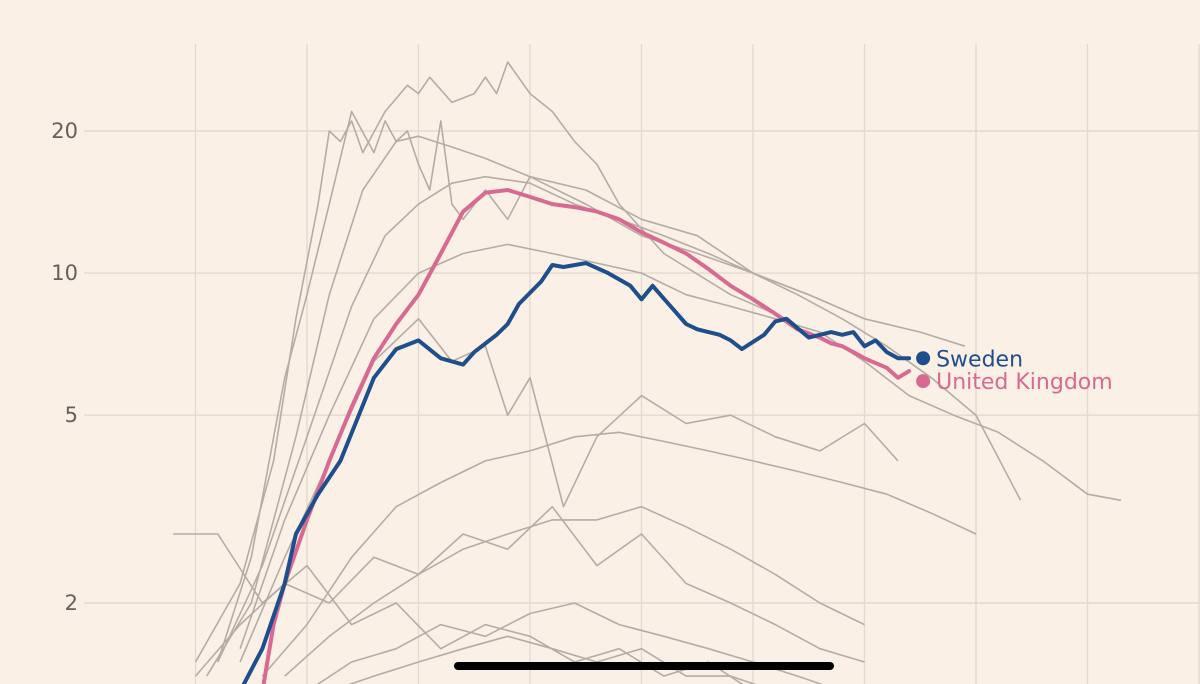 This screenshot has height=684, width=1200. Describe the element at coordinates (64, 273) in the screenshot. I see `y-tick-label: 10` at that location.